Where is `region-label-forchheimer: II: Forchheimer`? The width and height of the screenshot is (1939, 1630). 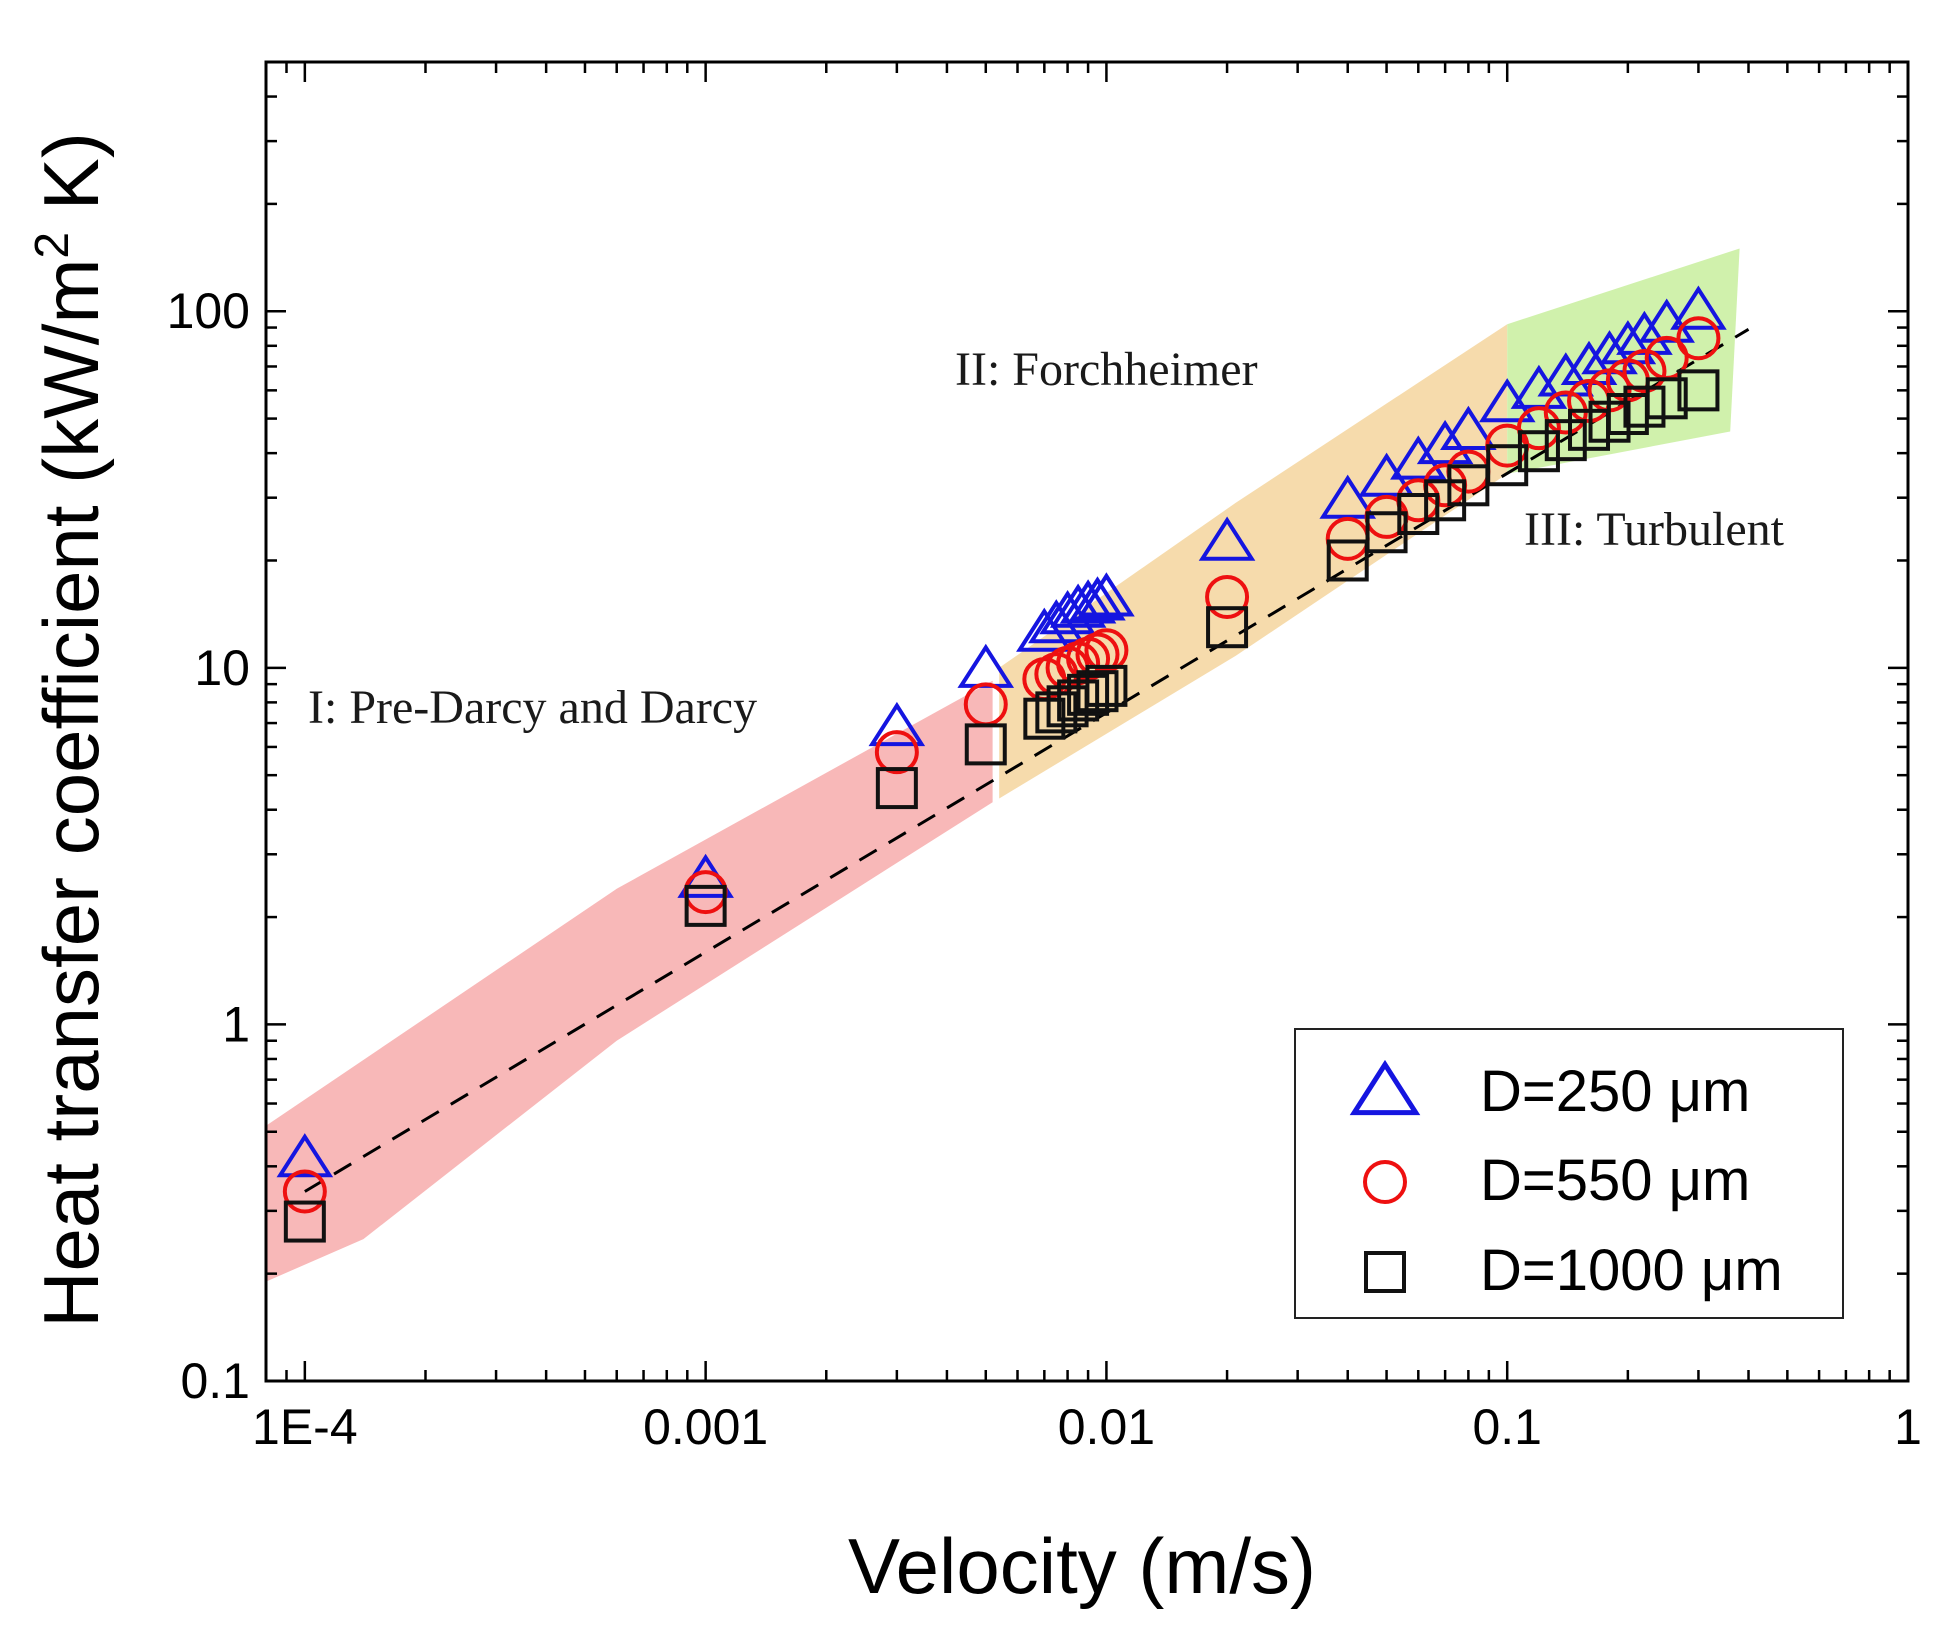 region-label-forchheimer: II: Forchheimer is located at coordinates (1106, 369).